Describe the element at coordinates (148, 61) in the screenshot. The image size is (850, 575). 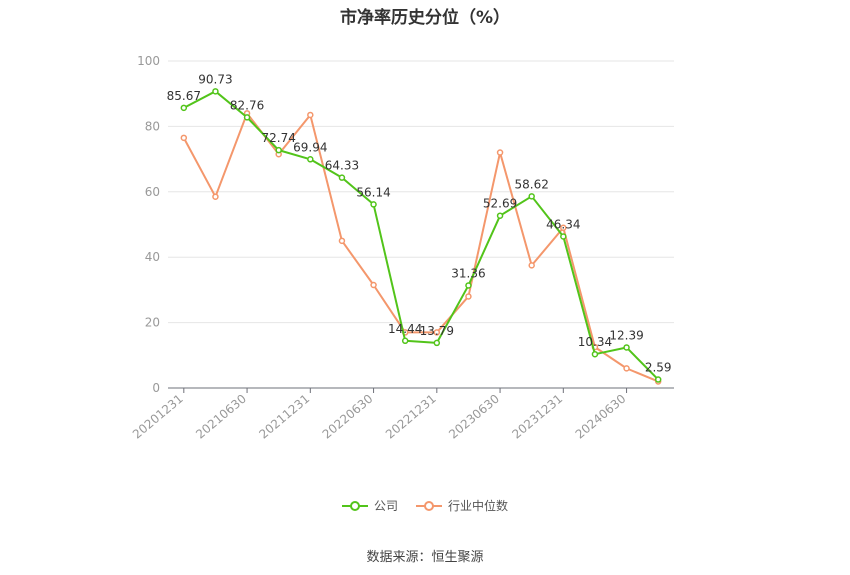
I see `y-tick-label: 100` at that location.